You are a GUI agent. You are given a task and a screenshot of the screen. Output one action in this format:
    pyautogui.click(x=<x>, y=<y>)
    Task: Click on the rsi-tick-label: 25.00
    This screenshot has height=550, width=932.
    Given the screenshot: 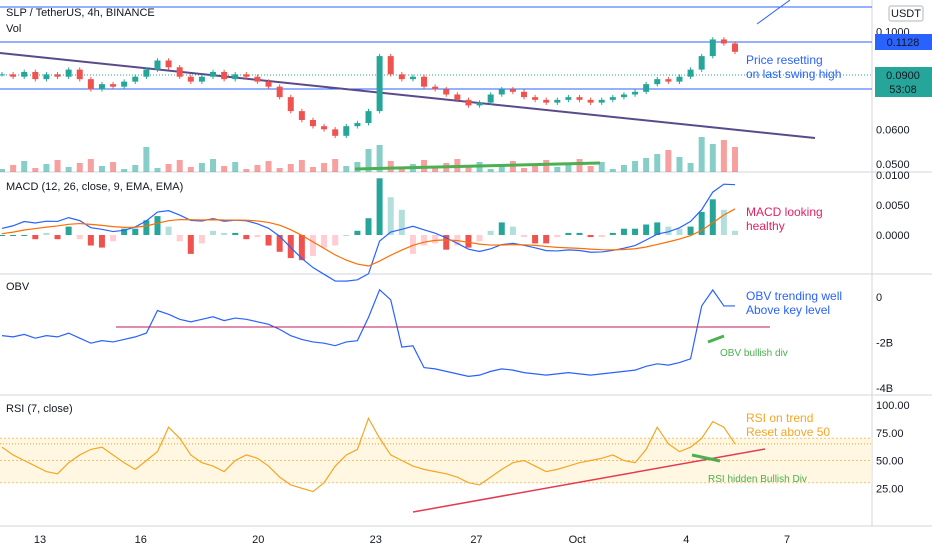 What is the action you would take?
    pyautogui.click(x=890, y=489)
    